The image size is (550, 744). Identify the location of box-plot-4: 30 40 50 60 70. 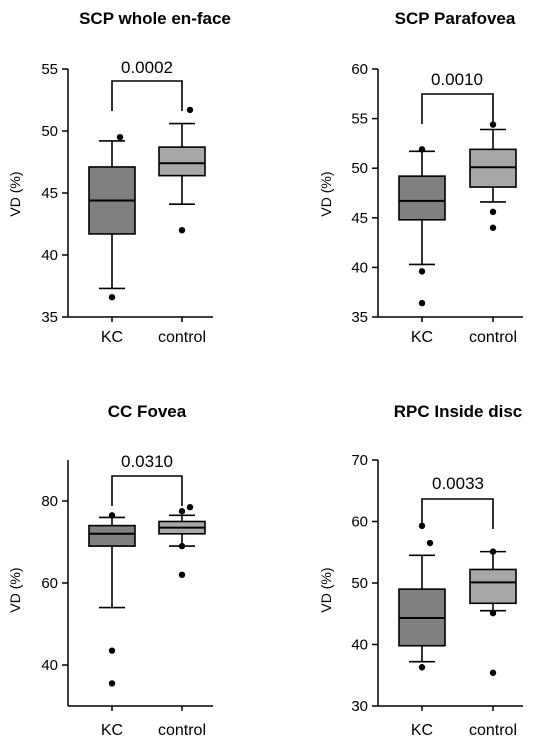
(437, 583).